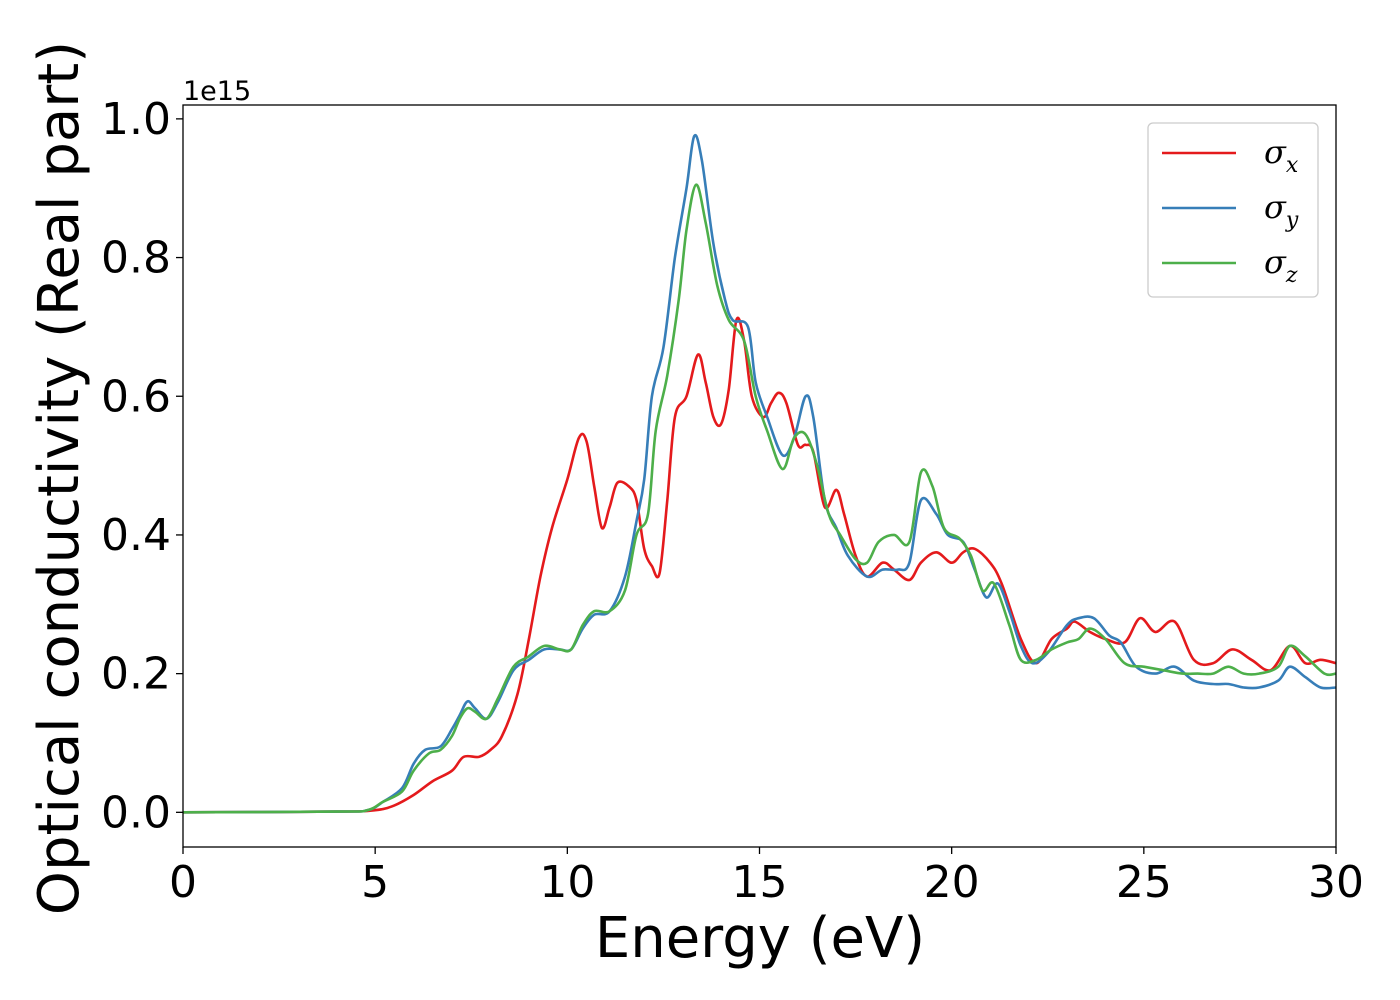 This screenshot has width=1400, height=1000. What do you see at coordinates (136, 119) in the screenshot?
I see `y-tick-label: 1.0` at bounding box center [136, 119].